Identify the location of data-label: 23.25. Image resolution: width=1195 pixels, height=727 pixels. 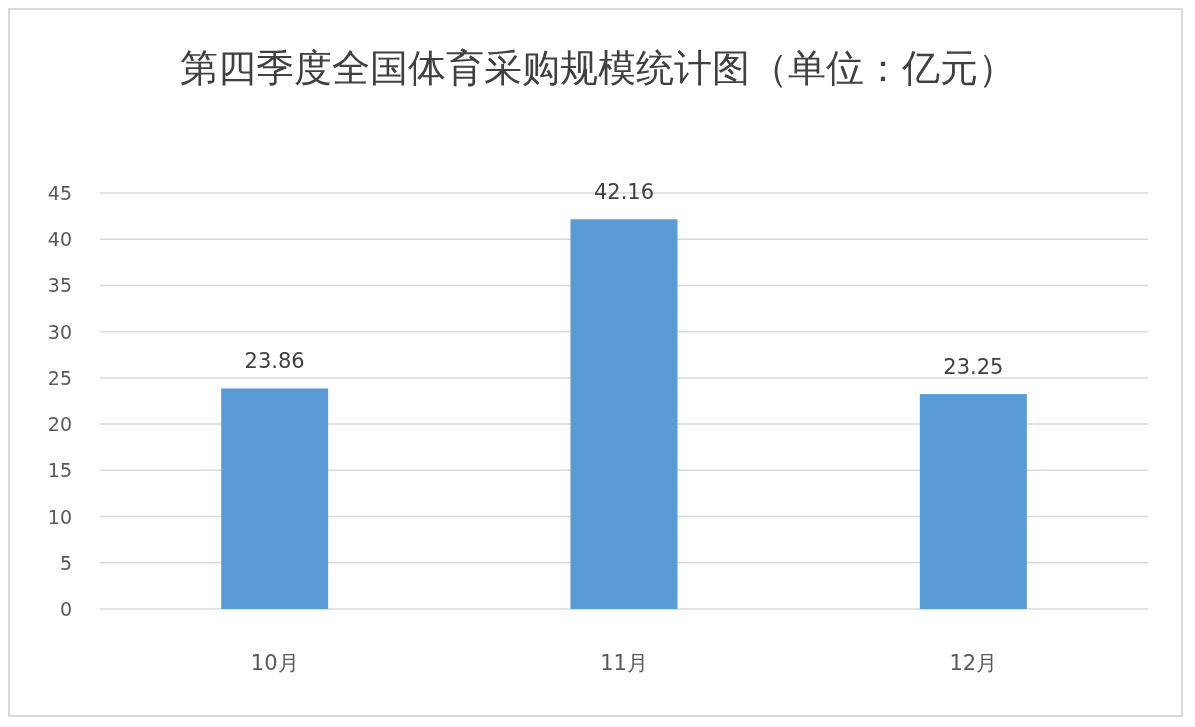
(973, 367).